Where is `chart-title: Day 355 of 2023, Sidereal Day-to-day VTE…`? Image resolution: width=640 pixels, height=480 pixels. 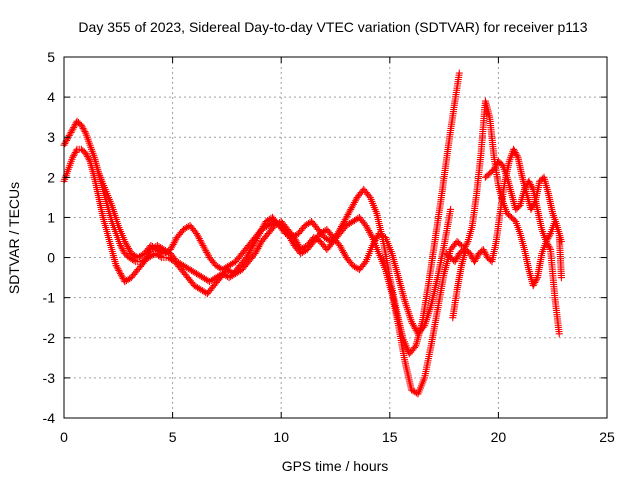 chart-title: Day 355 of 2023, Sidereal Day-to-day VTE… is located at coordinates (332, 27).